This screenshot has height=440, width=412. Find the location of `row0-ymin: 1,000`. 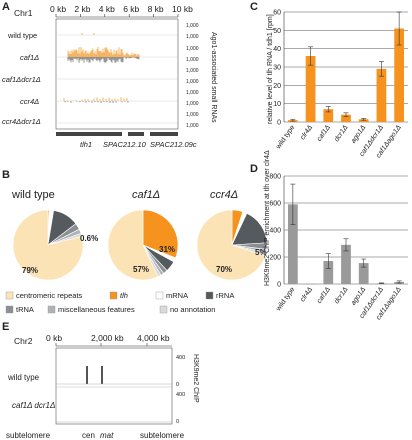

row0-ymin: 1,000 is located at coordinates (192, 37).